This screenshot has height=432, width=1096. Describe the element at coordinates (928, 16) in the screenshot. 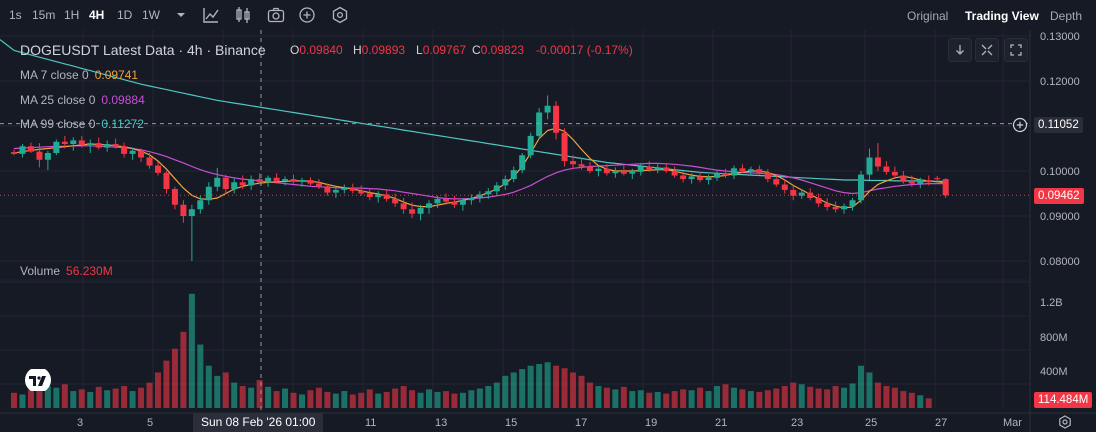

I see `tab-original: Original` at that location.